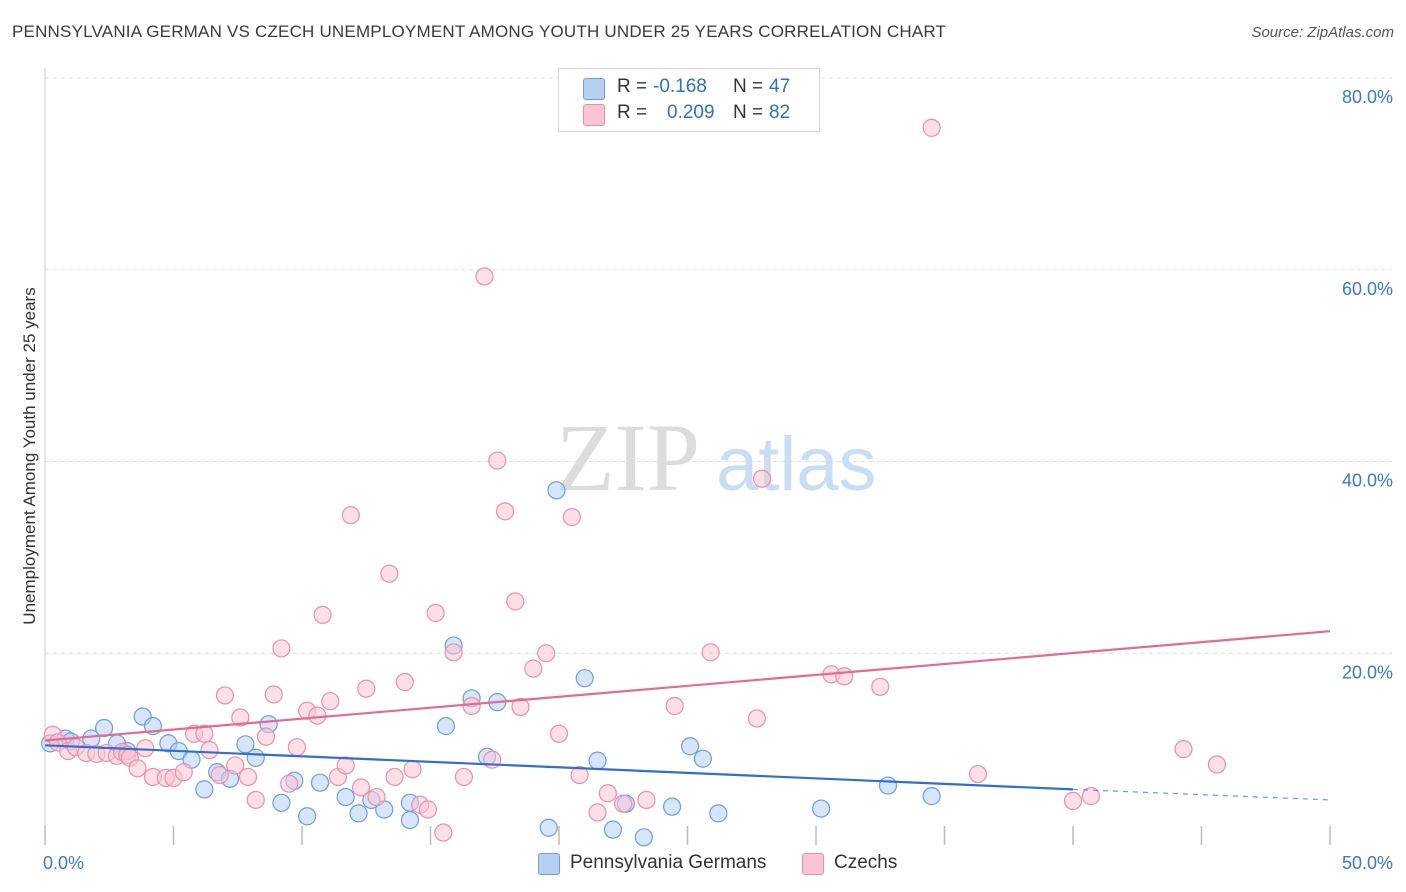  What do you see at coordinates (1367, 863) in the screenshot?
I see `x-tick-label: 50.0%` at bounding box center [1367, 863].